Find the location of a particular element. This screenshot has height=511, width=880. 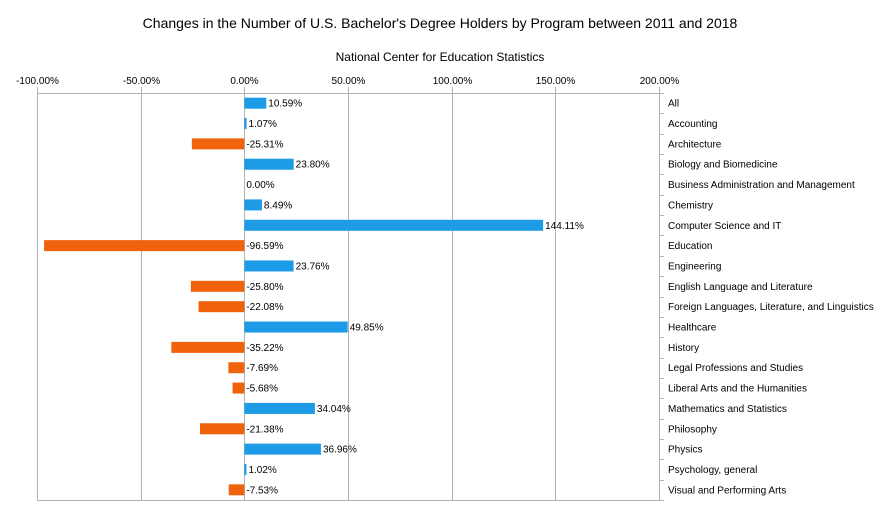

category-label: Philosophy is located at coordinates (692, 429).